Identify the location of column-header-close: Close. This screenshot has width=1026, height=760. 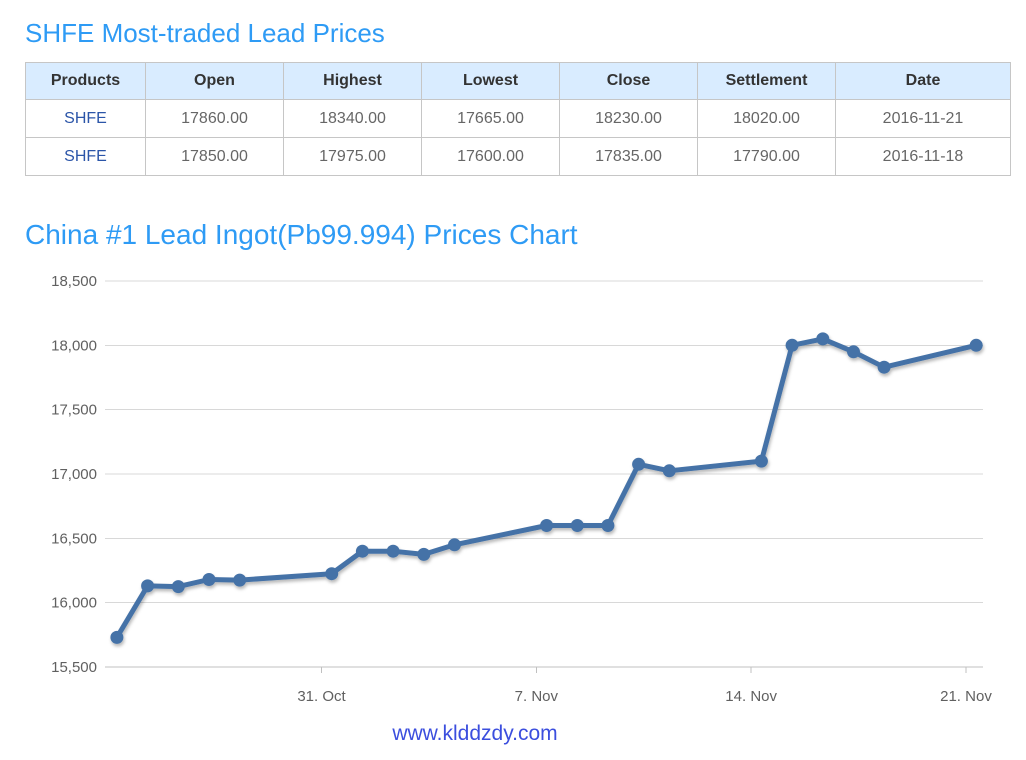
(628, 81).